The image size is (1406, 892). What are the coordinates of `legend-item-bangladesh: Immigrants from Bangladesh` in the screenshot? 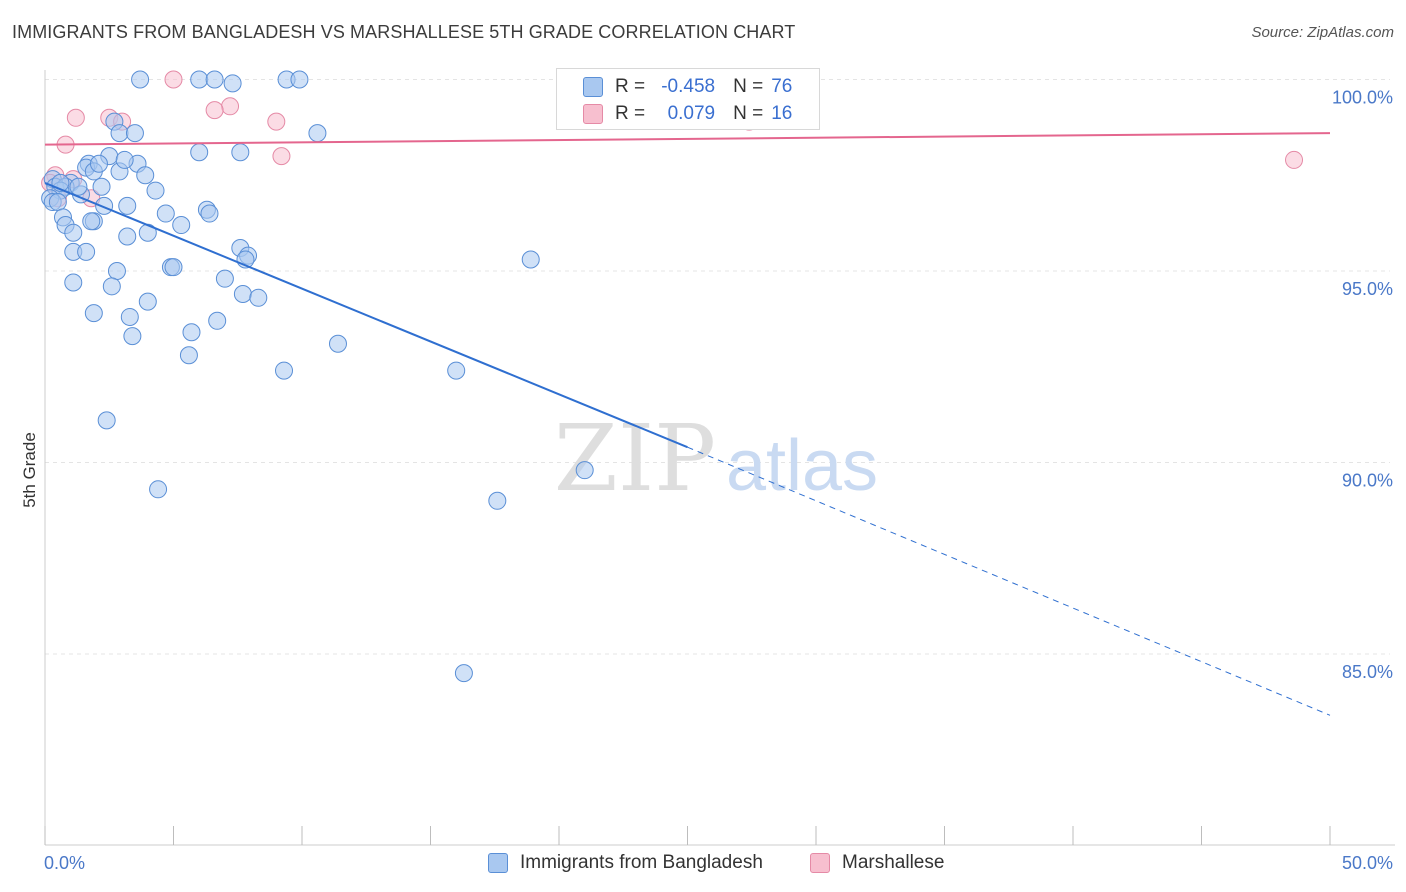 It's located at (625, 863).